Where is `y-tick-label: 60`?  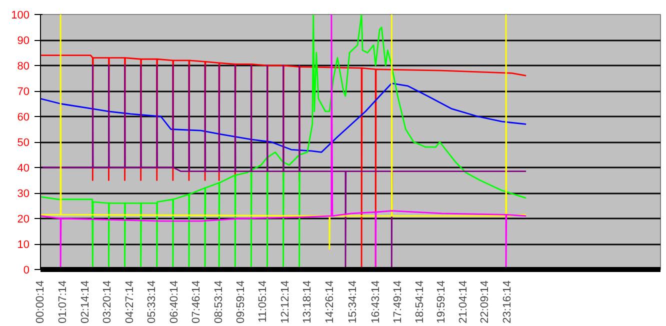 y-tick-label: 60 is located at coordinates (23, 118).